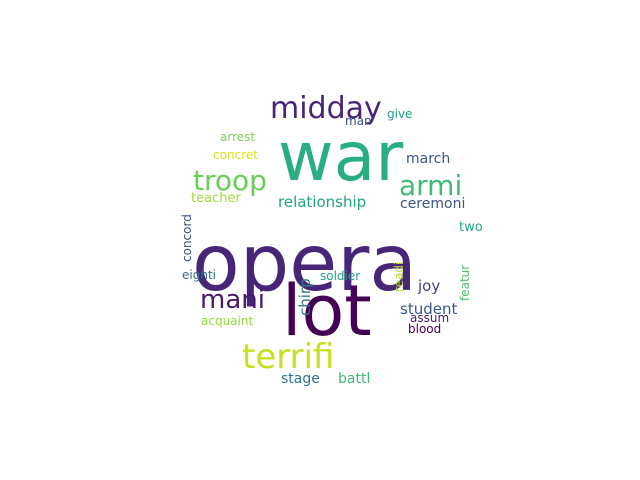 This screenshot has height=480, width=640. What do you see at coordinates (216, 198) in the screenshot?
I see `word-teacher: teacher` at bounding box center [216, 198].